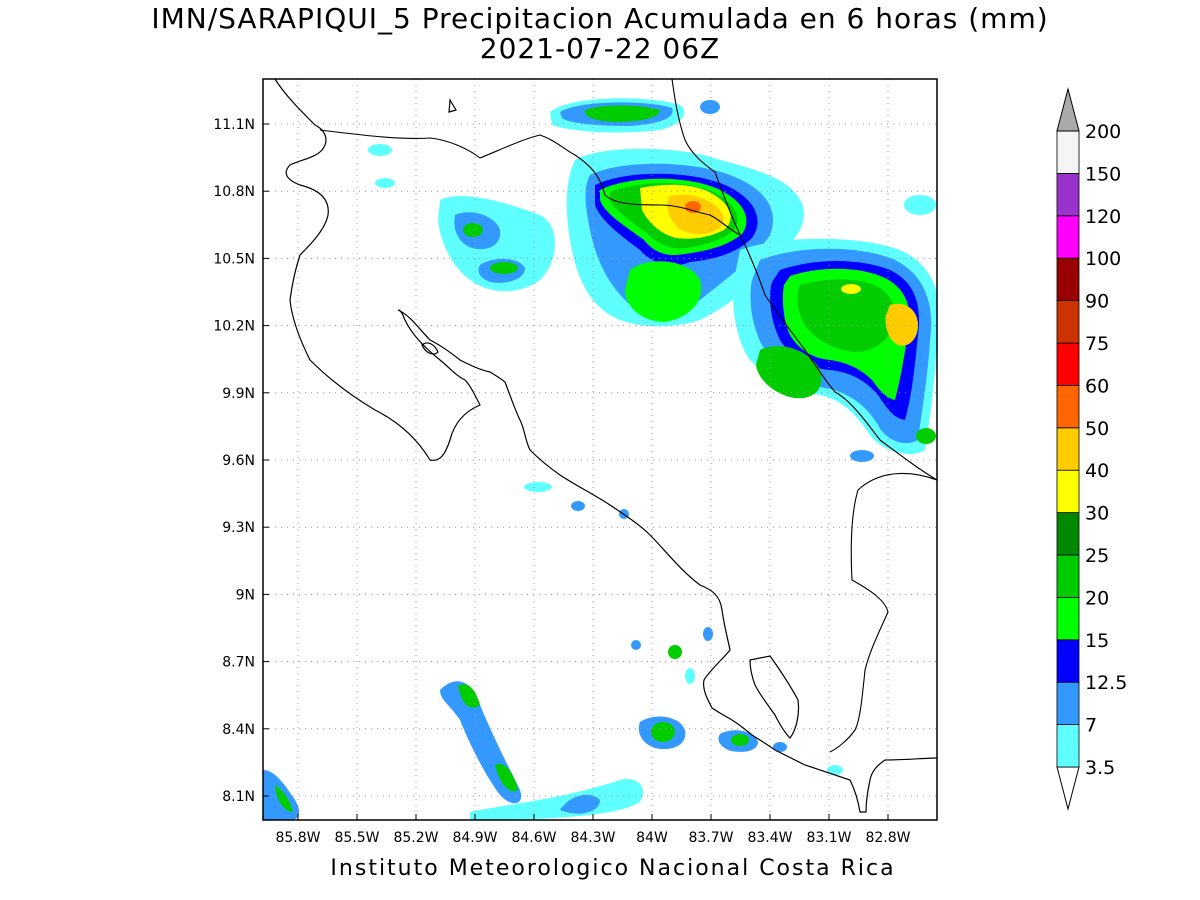  What do you see at coordinates (1097, 641) in the screenshot?
I see `colorbar-label: 15` at bounding box center [1097, 641].